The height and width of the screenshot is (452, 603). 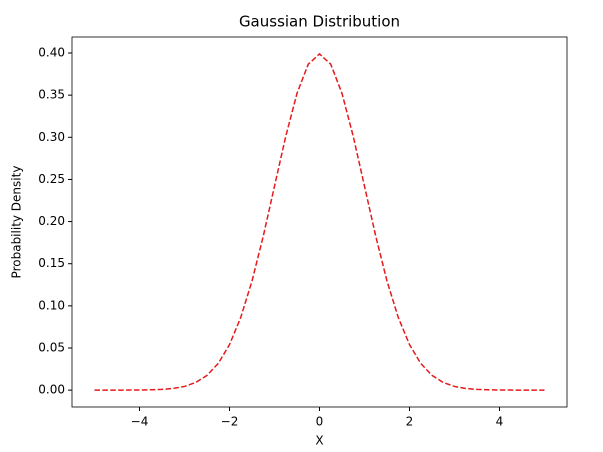 What do you see at coordinates (230, 422) in the screenshot?
I see `x-tick-label: −2` at bounding box center [230, 422].